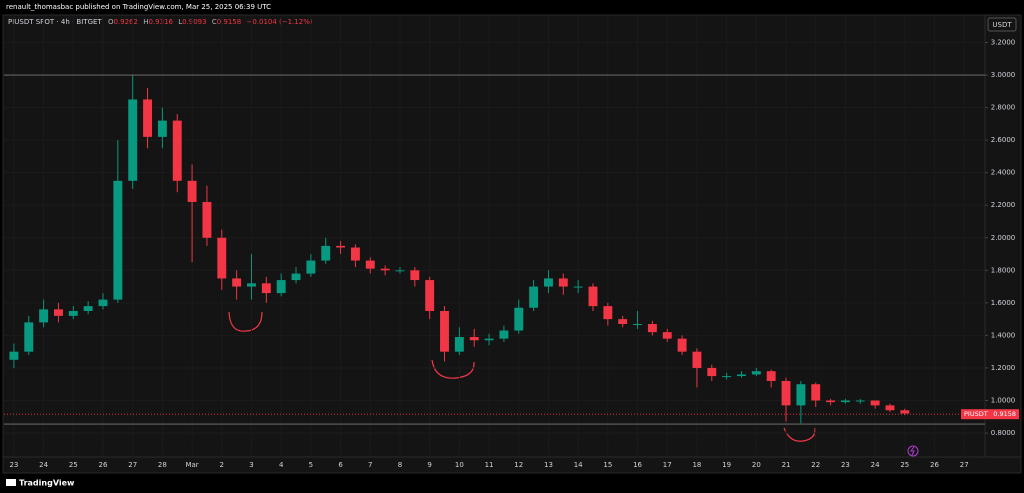 This screenshot has height=493, width=1024. I want to click on c-value: 0.9158, so click(229, 22).